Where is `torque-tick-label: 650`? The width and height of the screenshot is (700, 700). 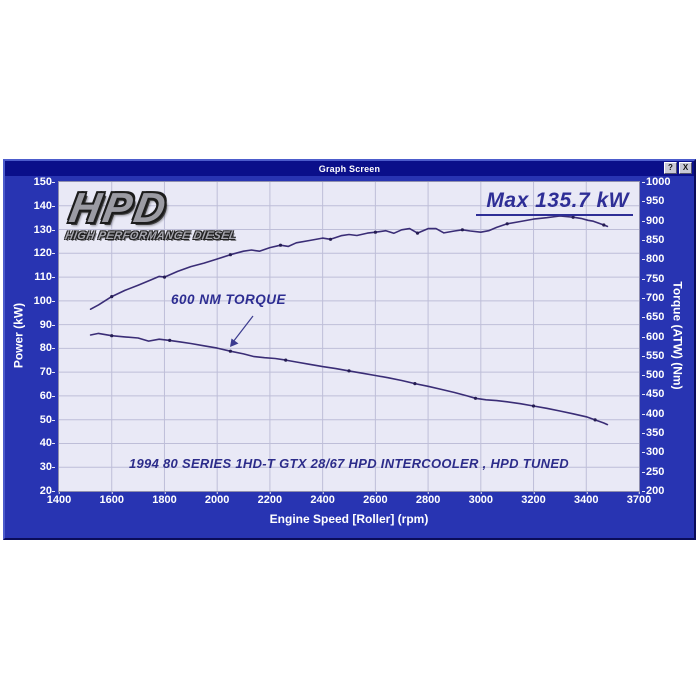
torque-tick-label: 650 is located at coordinates (653, 317).